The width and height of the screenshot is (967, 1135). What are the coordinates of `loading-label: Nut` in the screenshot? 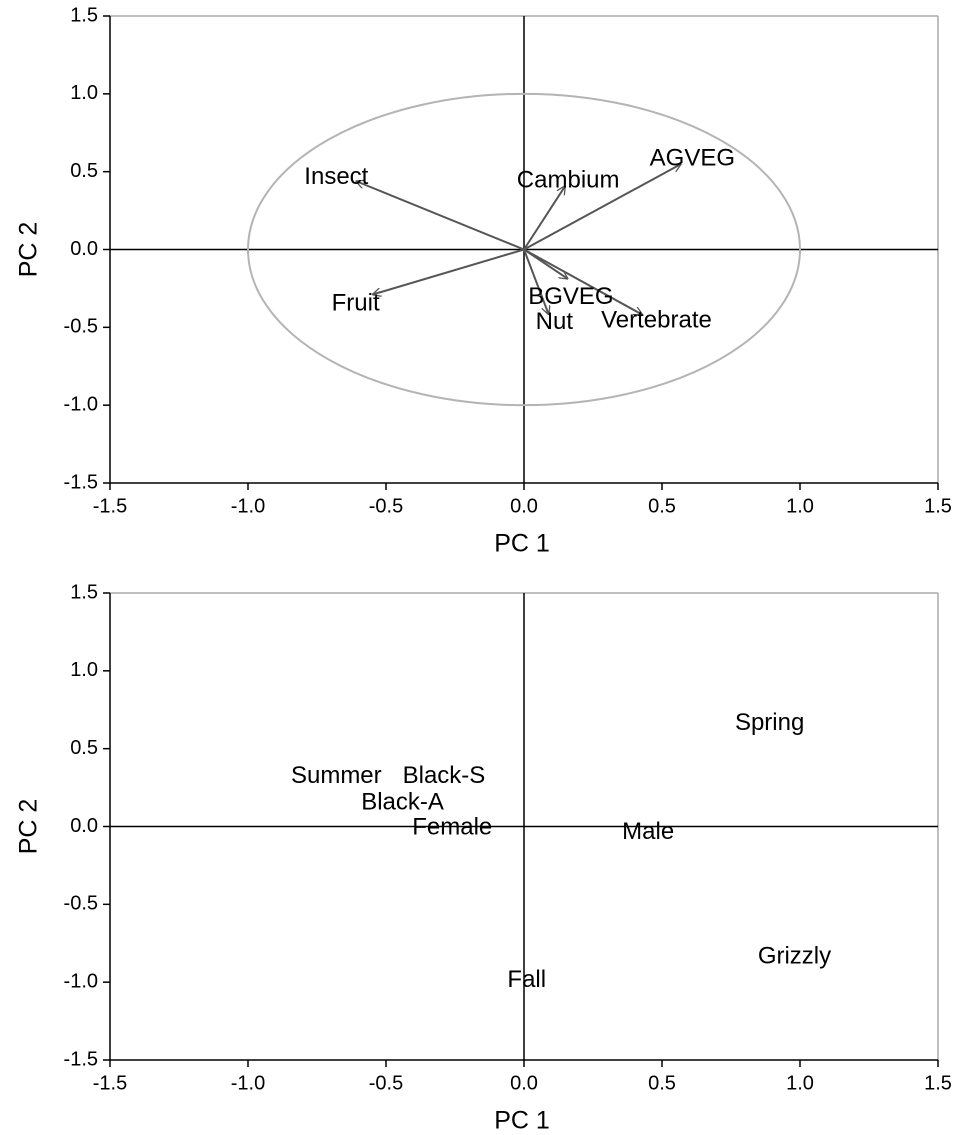 It's located at (555, 321).